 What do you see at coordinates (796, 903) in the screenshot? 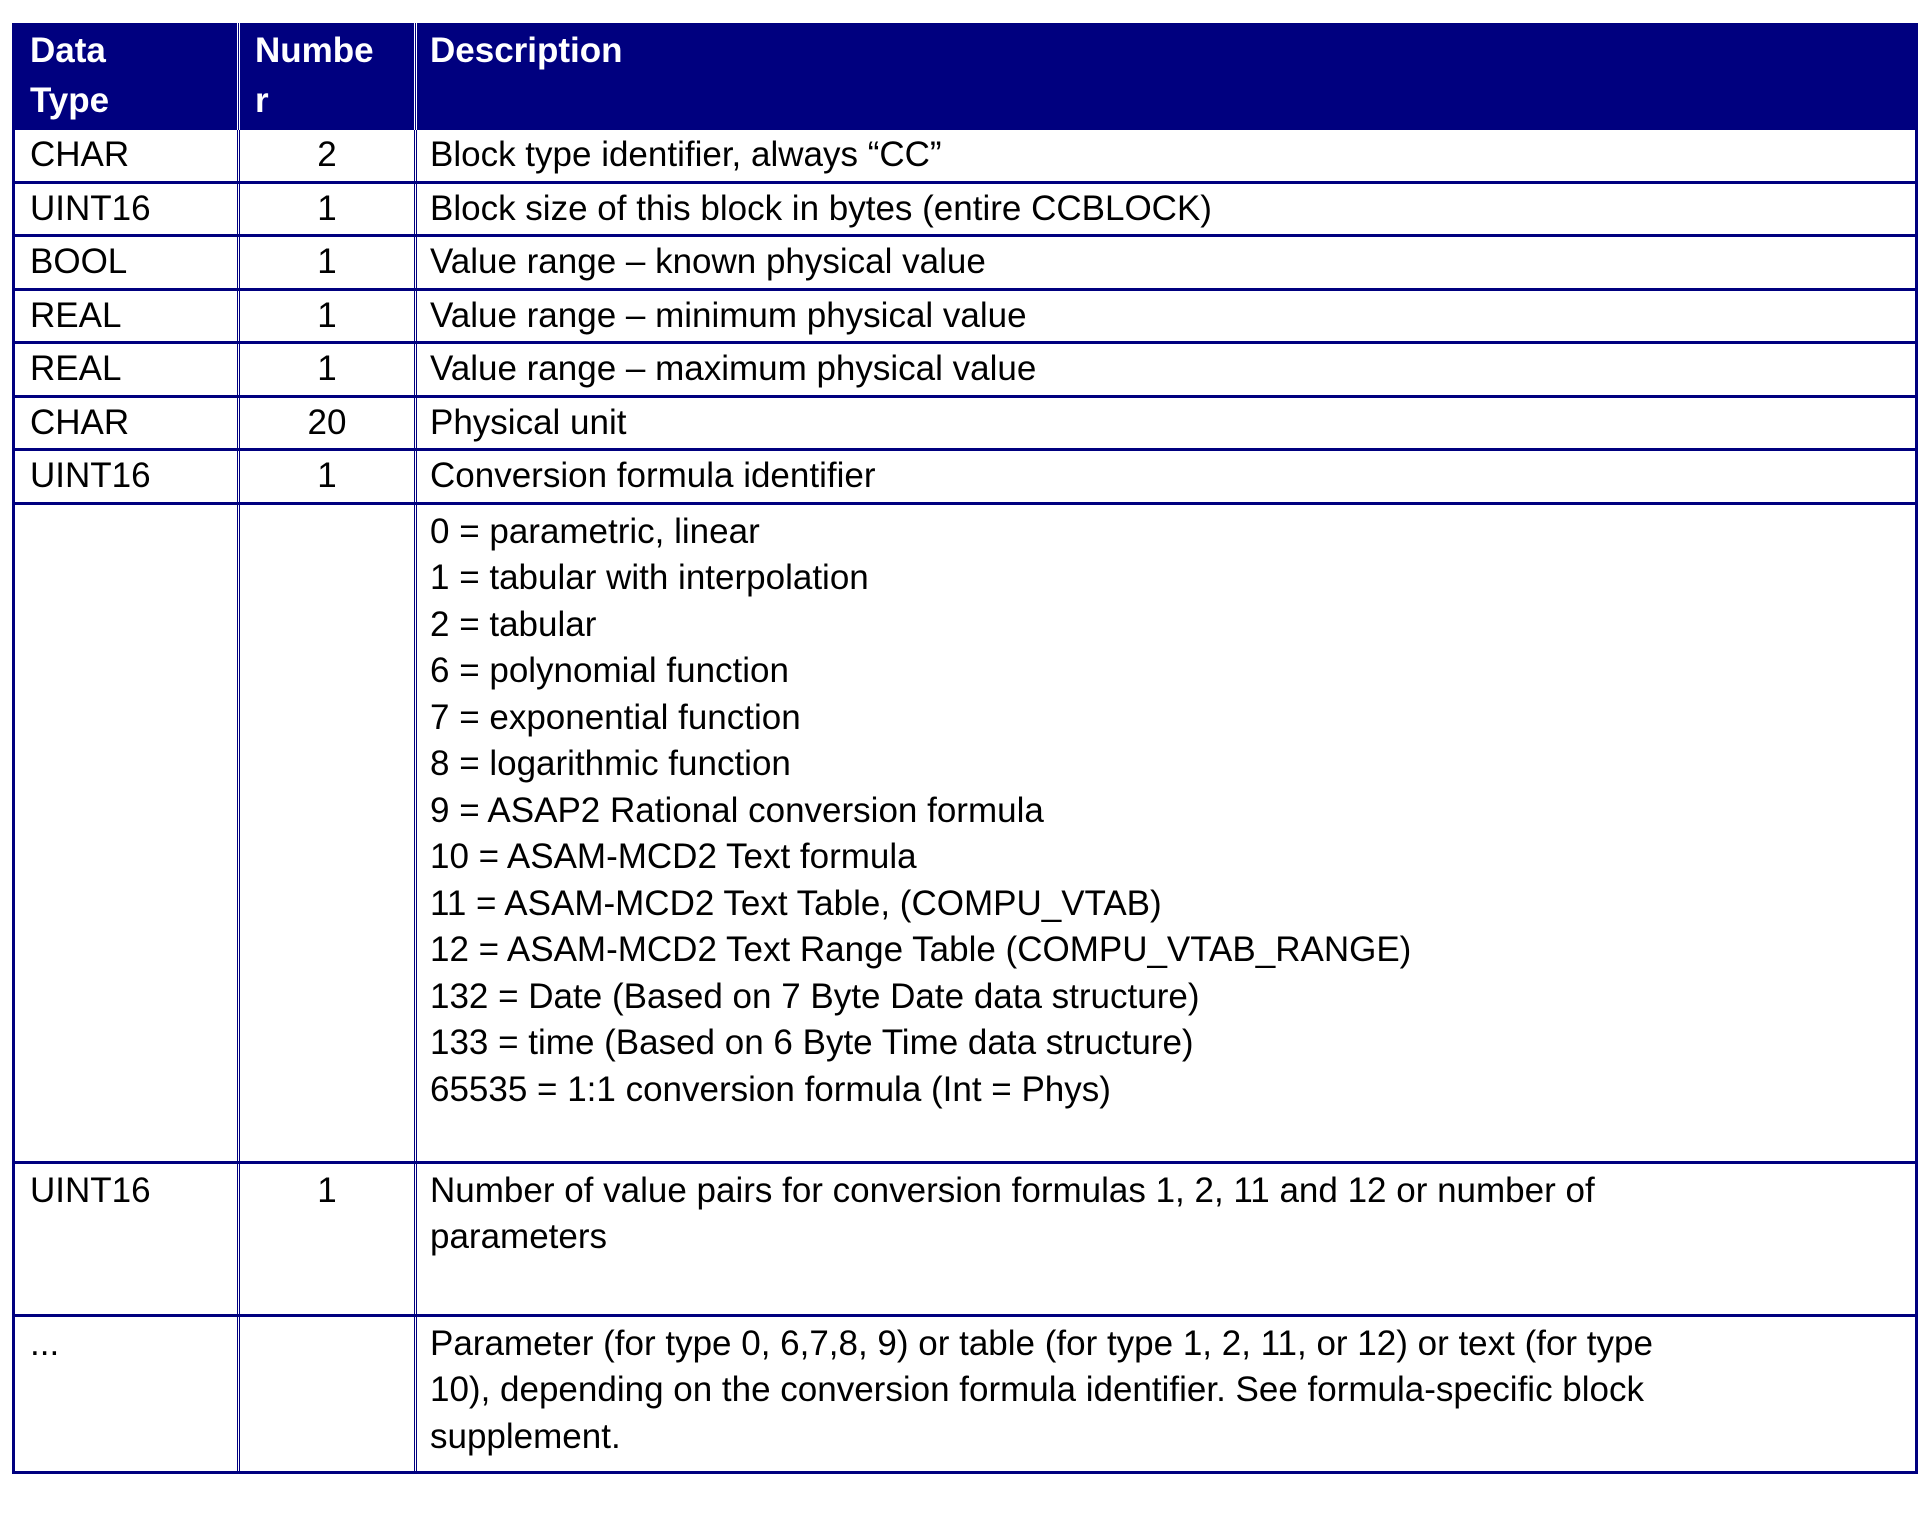
I see `description-line: 11 = ASAM-MCD2 Text Table, (COMPU_VTAB)` at bounding box center [796, 903].